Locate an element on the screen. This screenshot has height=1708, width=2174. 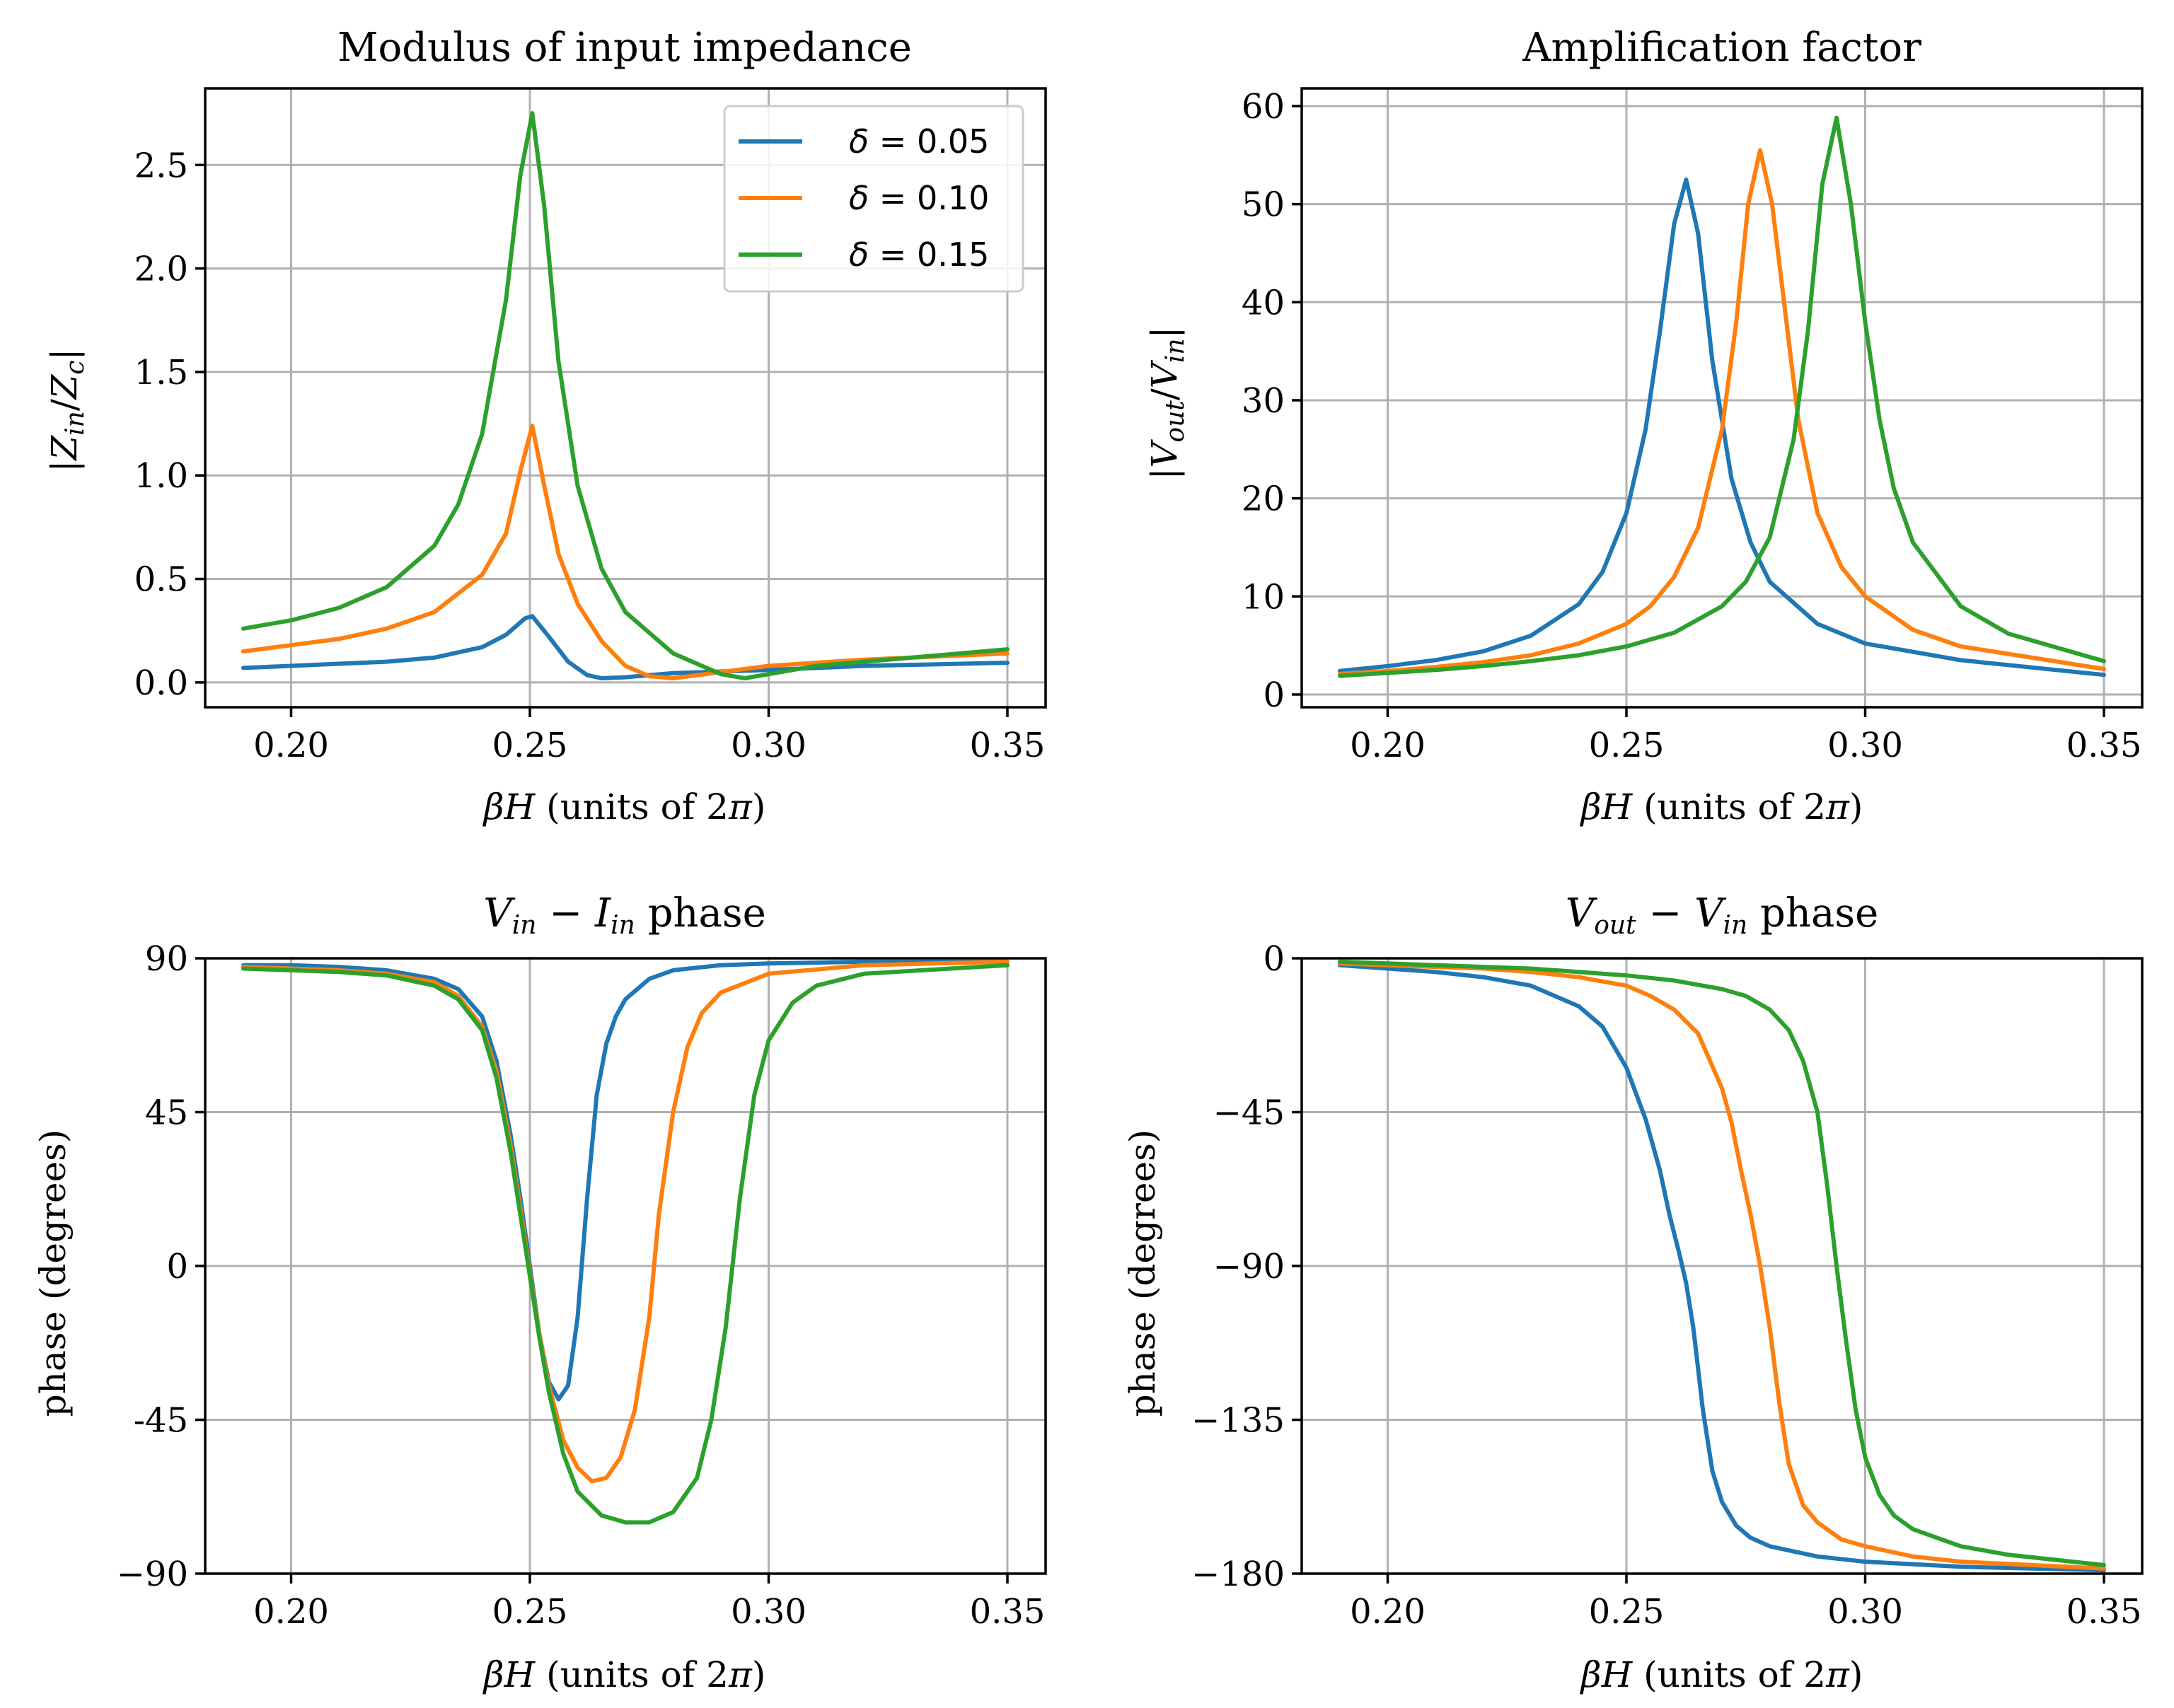
legend-label: δ = 0.10 is located at coordinates (919, 198).